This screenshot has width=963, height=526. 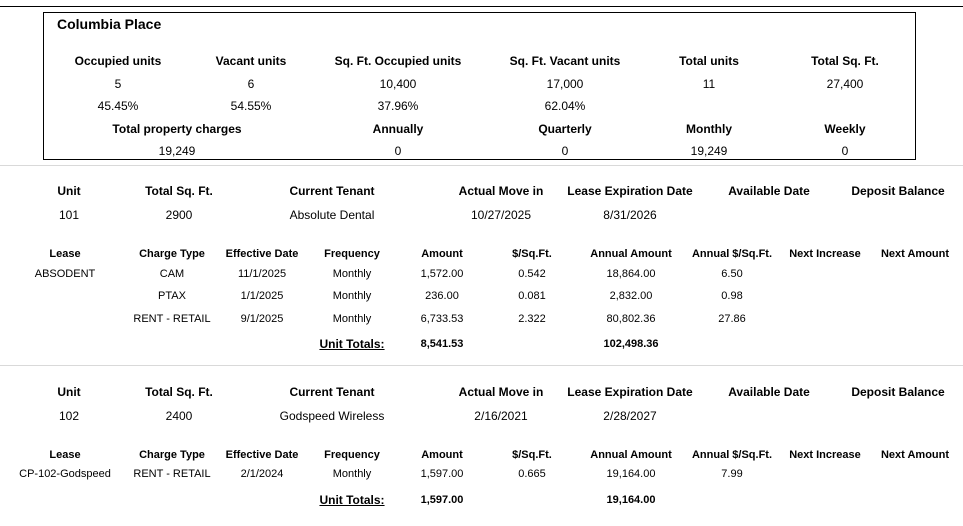 What do you see at coordinates (631, 500) in the screenshot?
I see `unit-total-annual: 19,164.00` at bounding box center [631, 500].